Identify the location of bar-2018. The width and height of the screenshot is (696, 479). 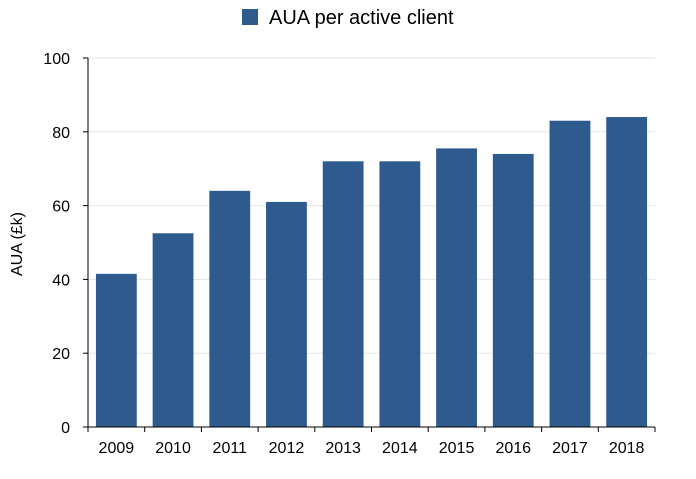
(627, 272).